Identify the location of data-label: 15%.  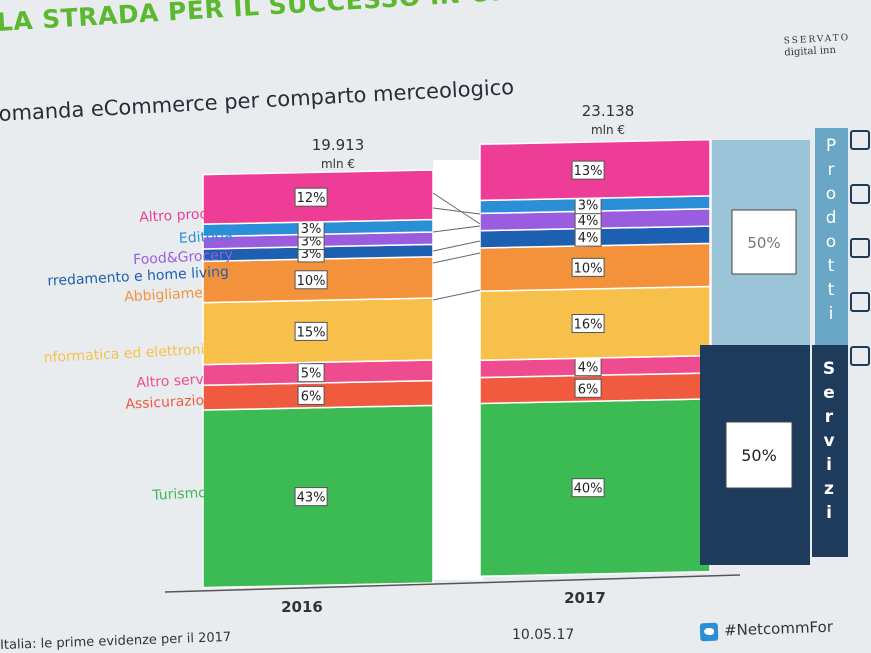
(311, 332).